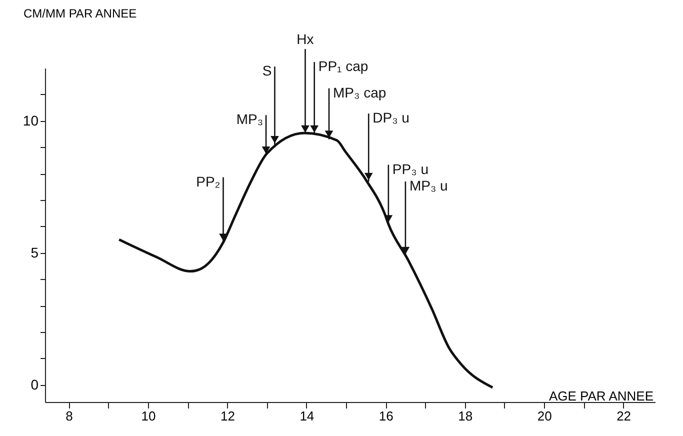 The width and height of the screenshot is (683, 436). What do you see at coordinates (148, 416) in the screenshot?
I see `x-tick-label: 10` at bounding box center [148, 416].